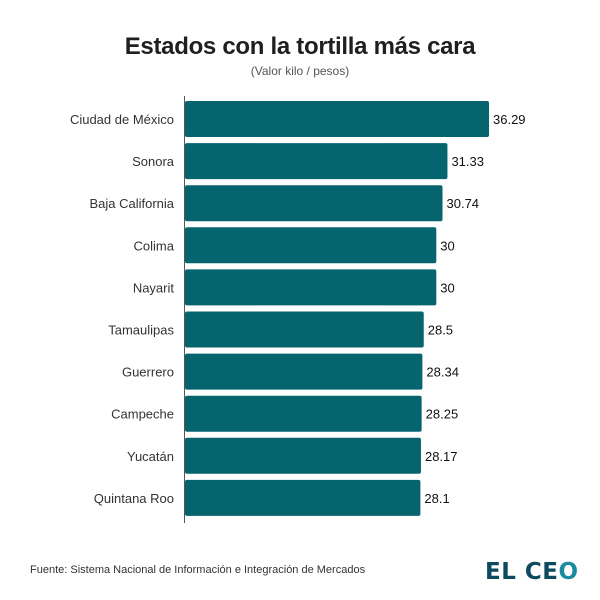 The width and height of the screenshot is (600, 600). I want to click on value-label: 28.25, so click(442, 414).